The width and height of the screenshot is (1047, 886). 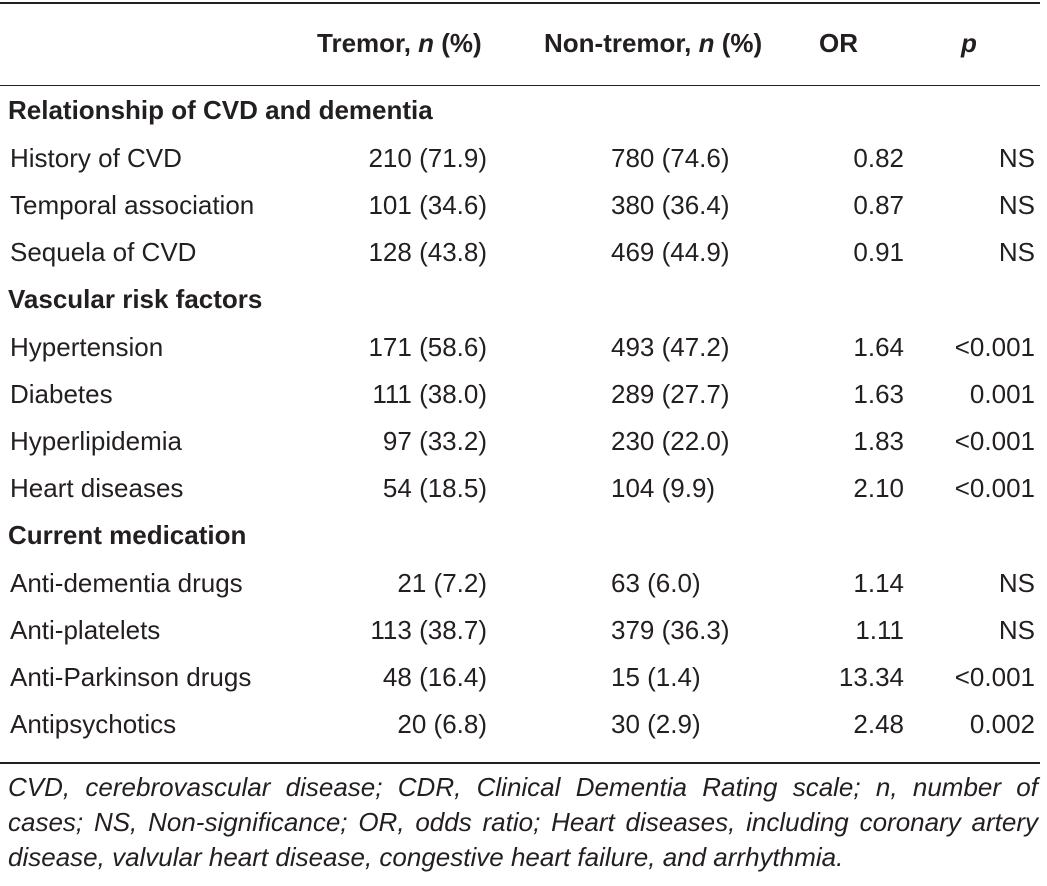 I want to click on nontremor-value: 469 (44.9), so click(x=670, y=251).